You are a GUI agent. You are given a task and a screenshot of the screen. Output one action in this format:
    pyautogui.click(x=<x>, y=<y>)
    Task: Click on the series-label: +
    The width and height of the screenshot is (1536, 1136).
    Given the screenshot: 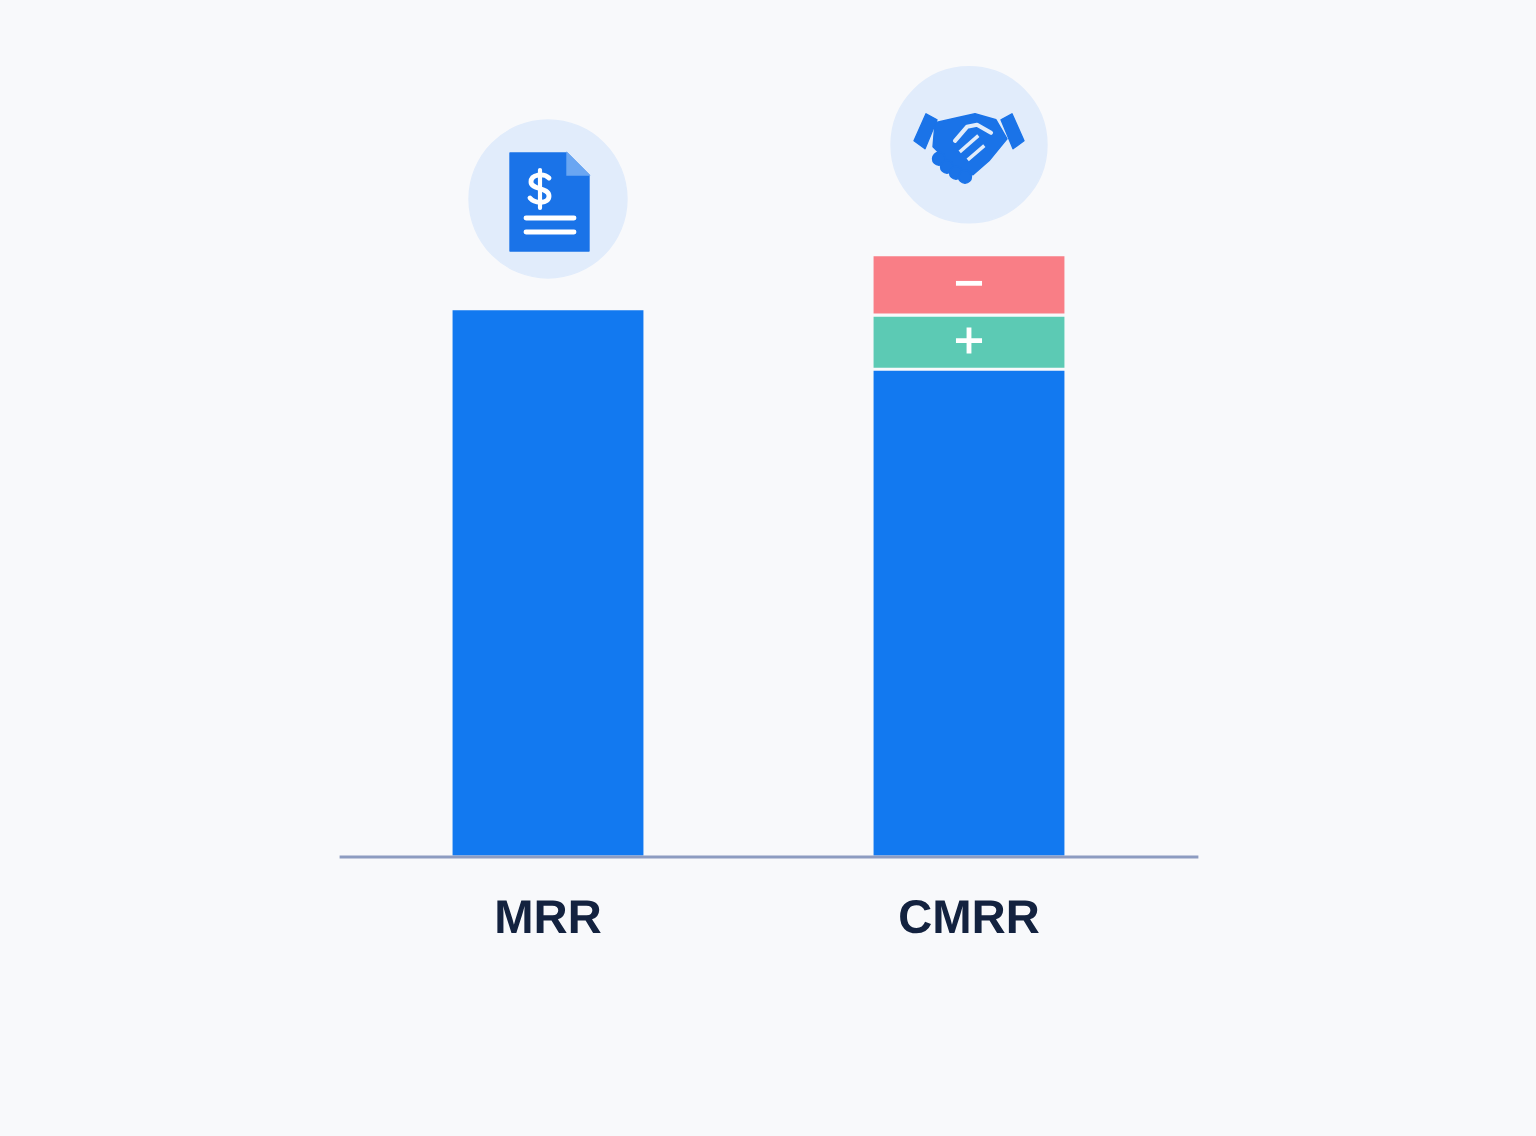 What is the action you would take?
    pyautogui.click(x=969, y=340)
    